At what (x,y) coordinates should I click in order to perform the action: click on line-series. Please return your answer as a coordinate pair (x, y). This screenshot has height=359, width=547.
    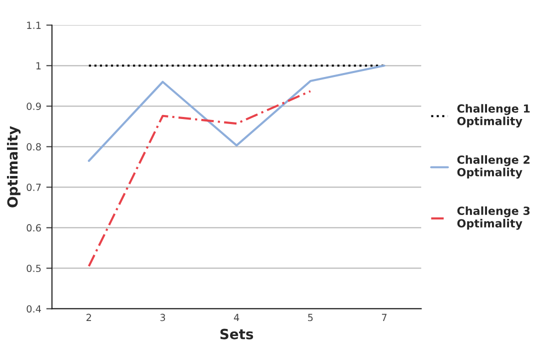
    Looking at the image, I should click on (237, 113).